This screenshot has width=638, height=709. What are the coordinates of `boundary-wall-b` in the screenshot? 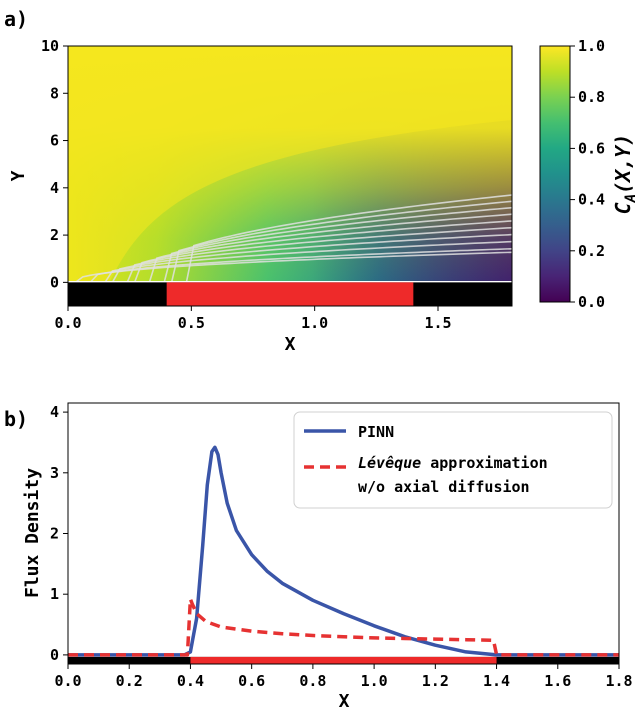 It's located at (343, 660).